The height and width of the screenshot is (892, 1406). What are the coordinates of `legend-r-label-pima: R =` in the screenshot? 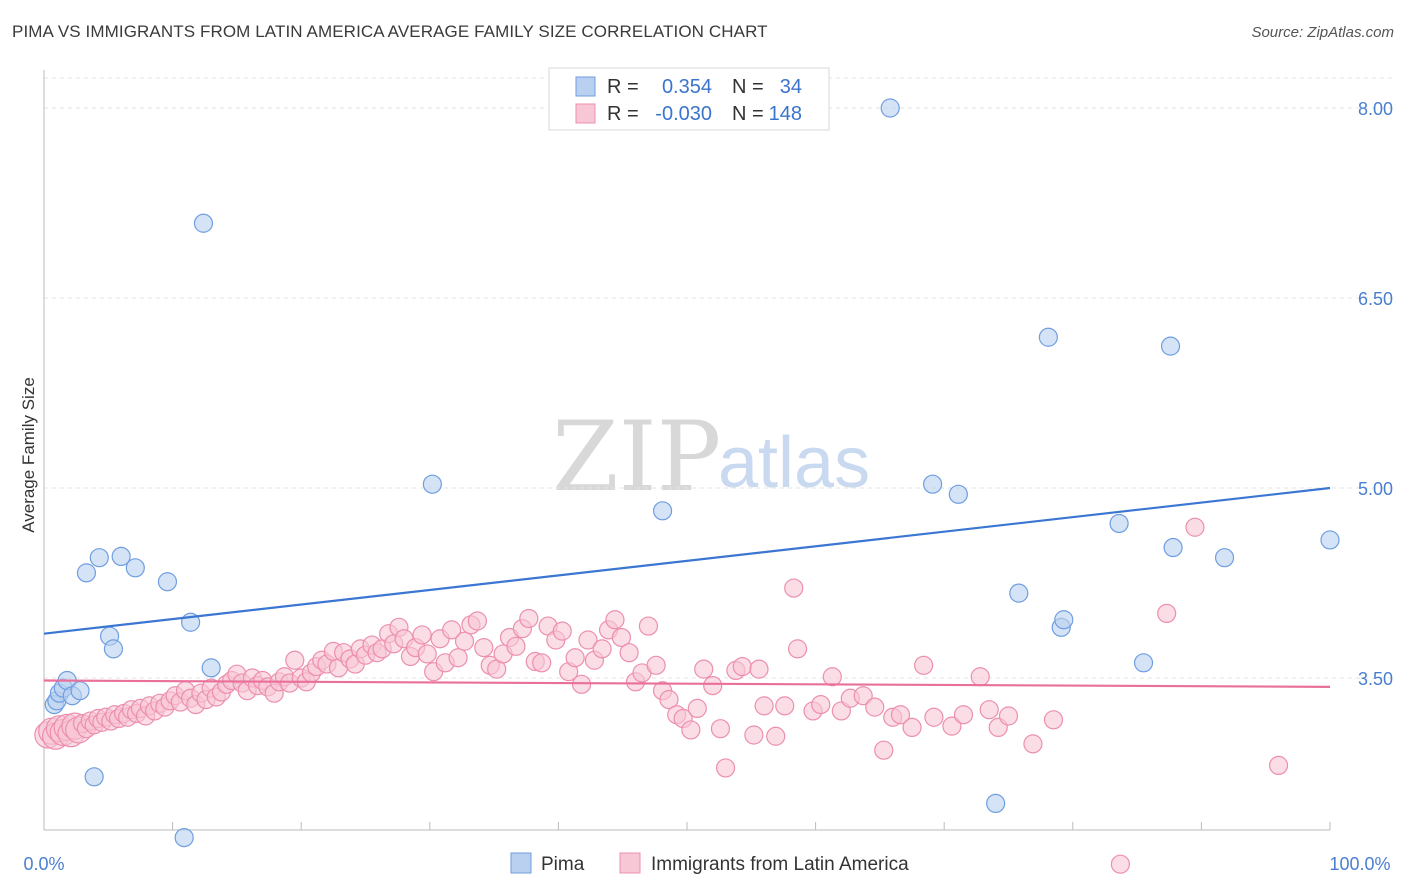 It's located at (623, 87).